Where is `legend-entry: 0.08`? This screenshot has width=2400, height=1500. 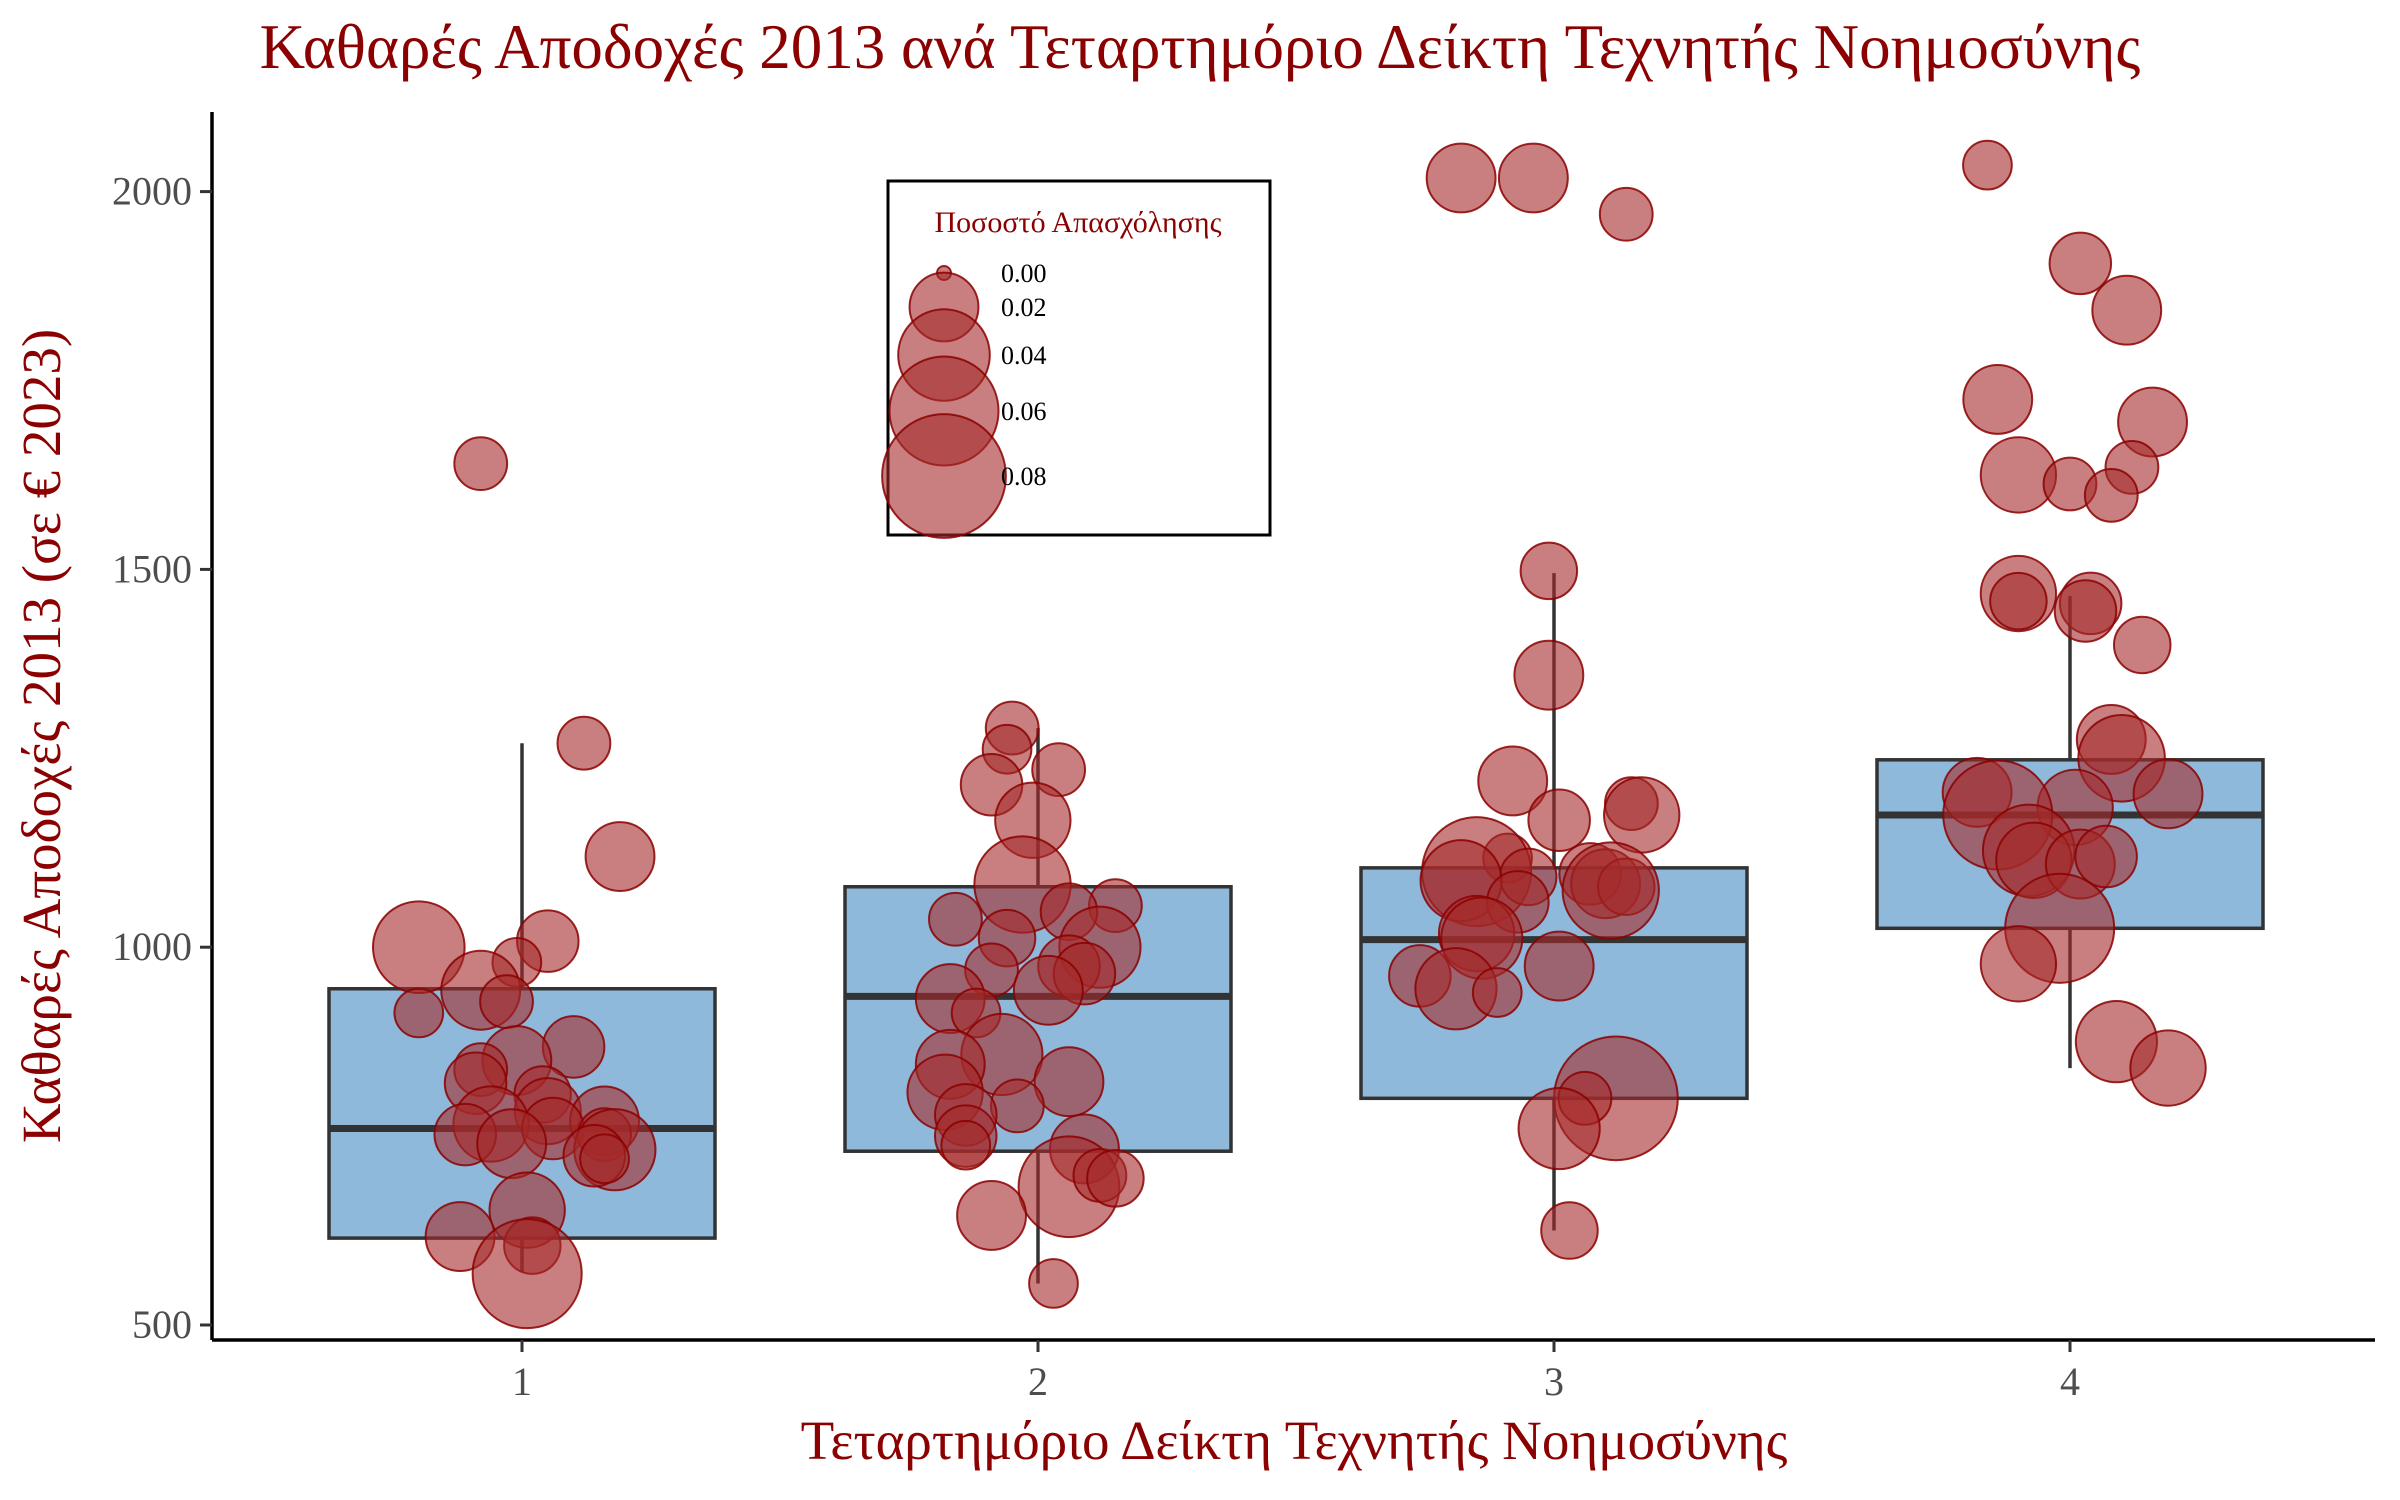 legend-entry: 0.08 is located at coordinates (964, 476).